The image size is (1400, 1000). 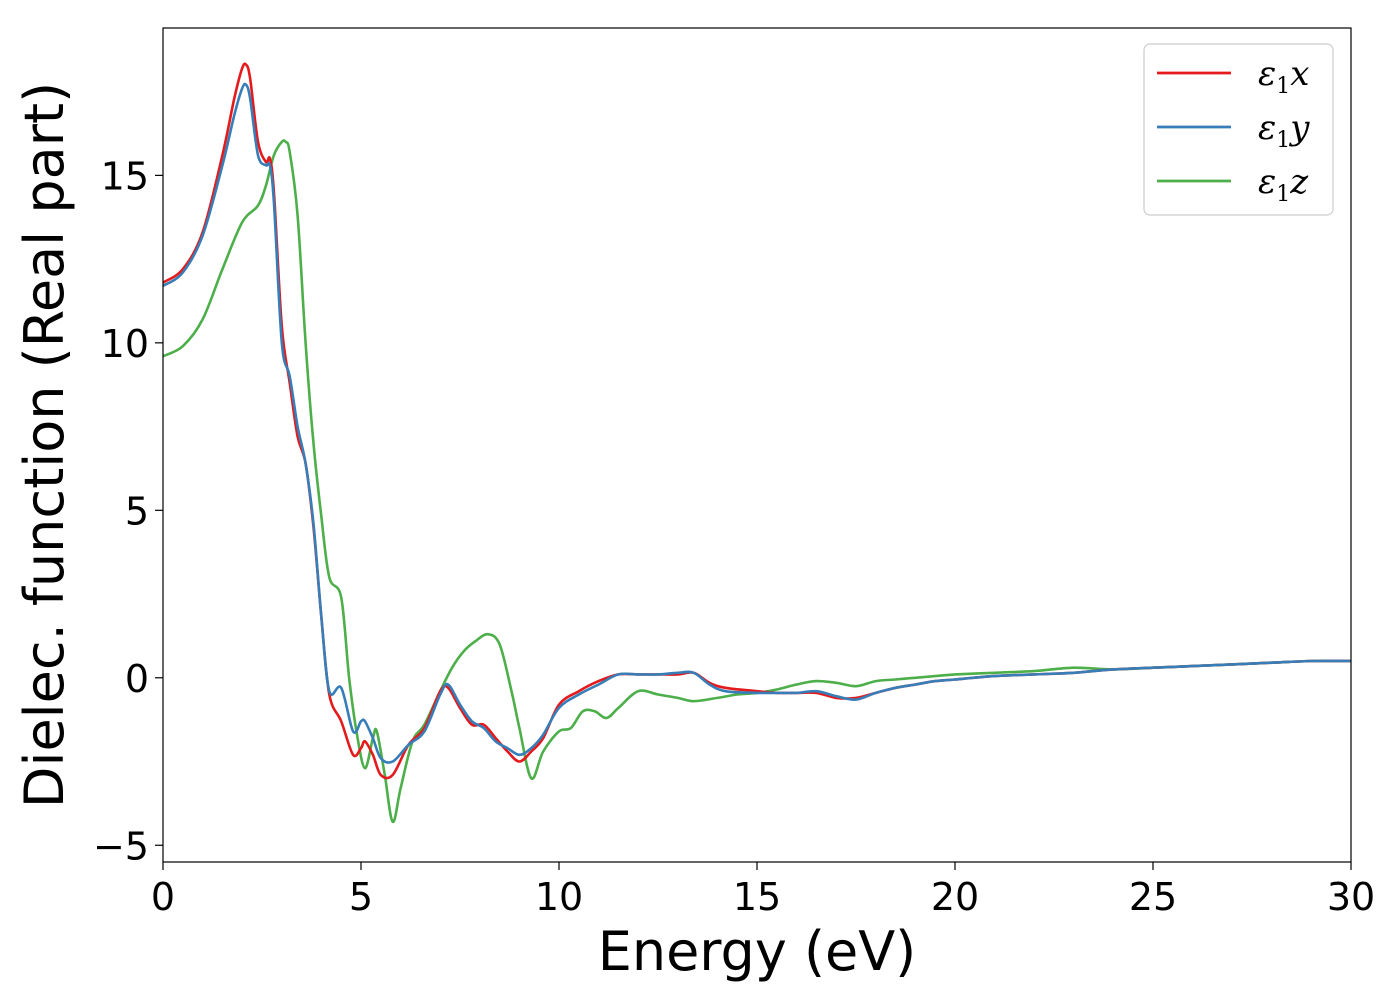 What do you see at coordinates (361, 897) in the screenshot?
I see `x-tick-label: 5` at bounding box center [361, 897].